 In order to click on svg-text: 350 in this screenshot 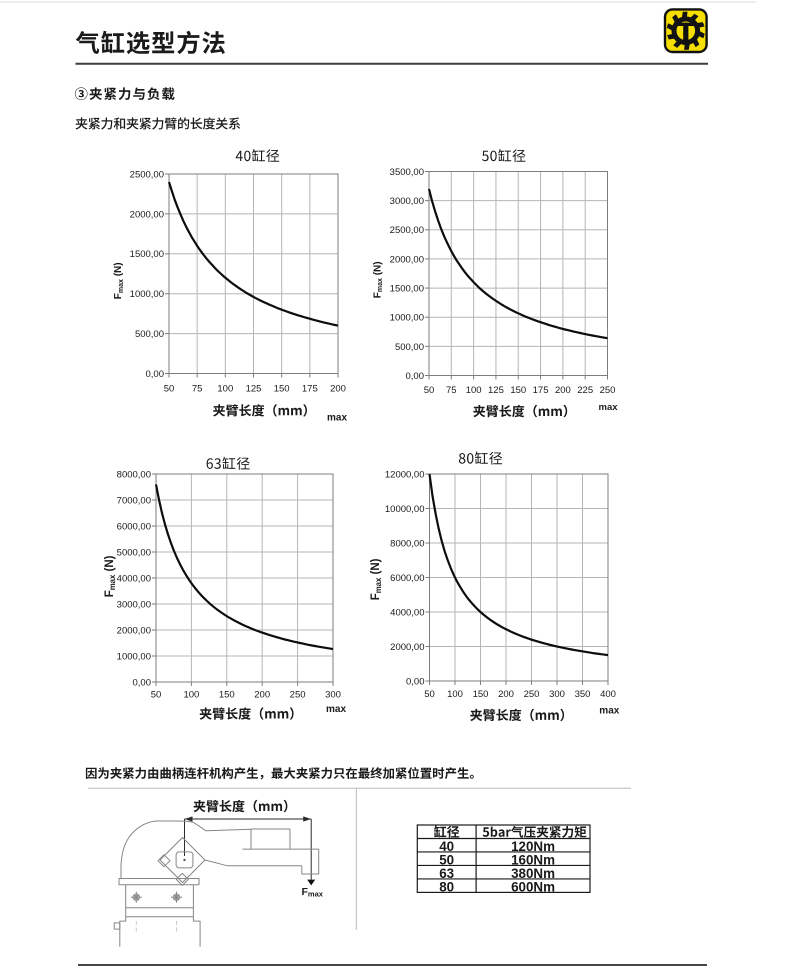, I will do `click(583, 694)`.